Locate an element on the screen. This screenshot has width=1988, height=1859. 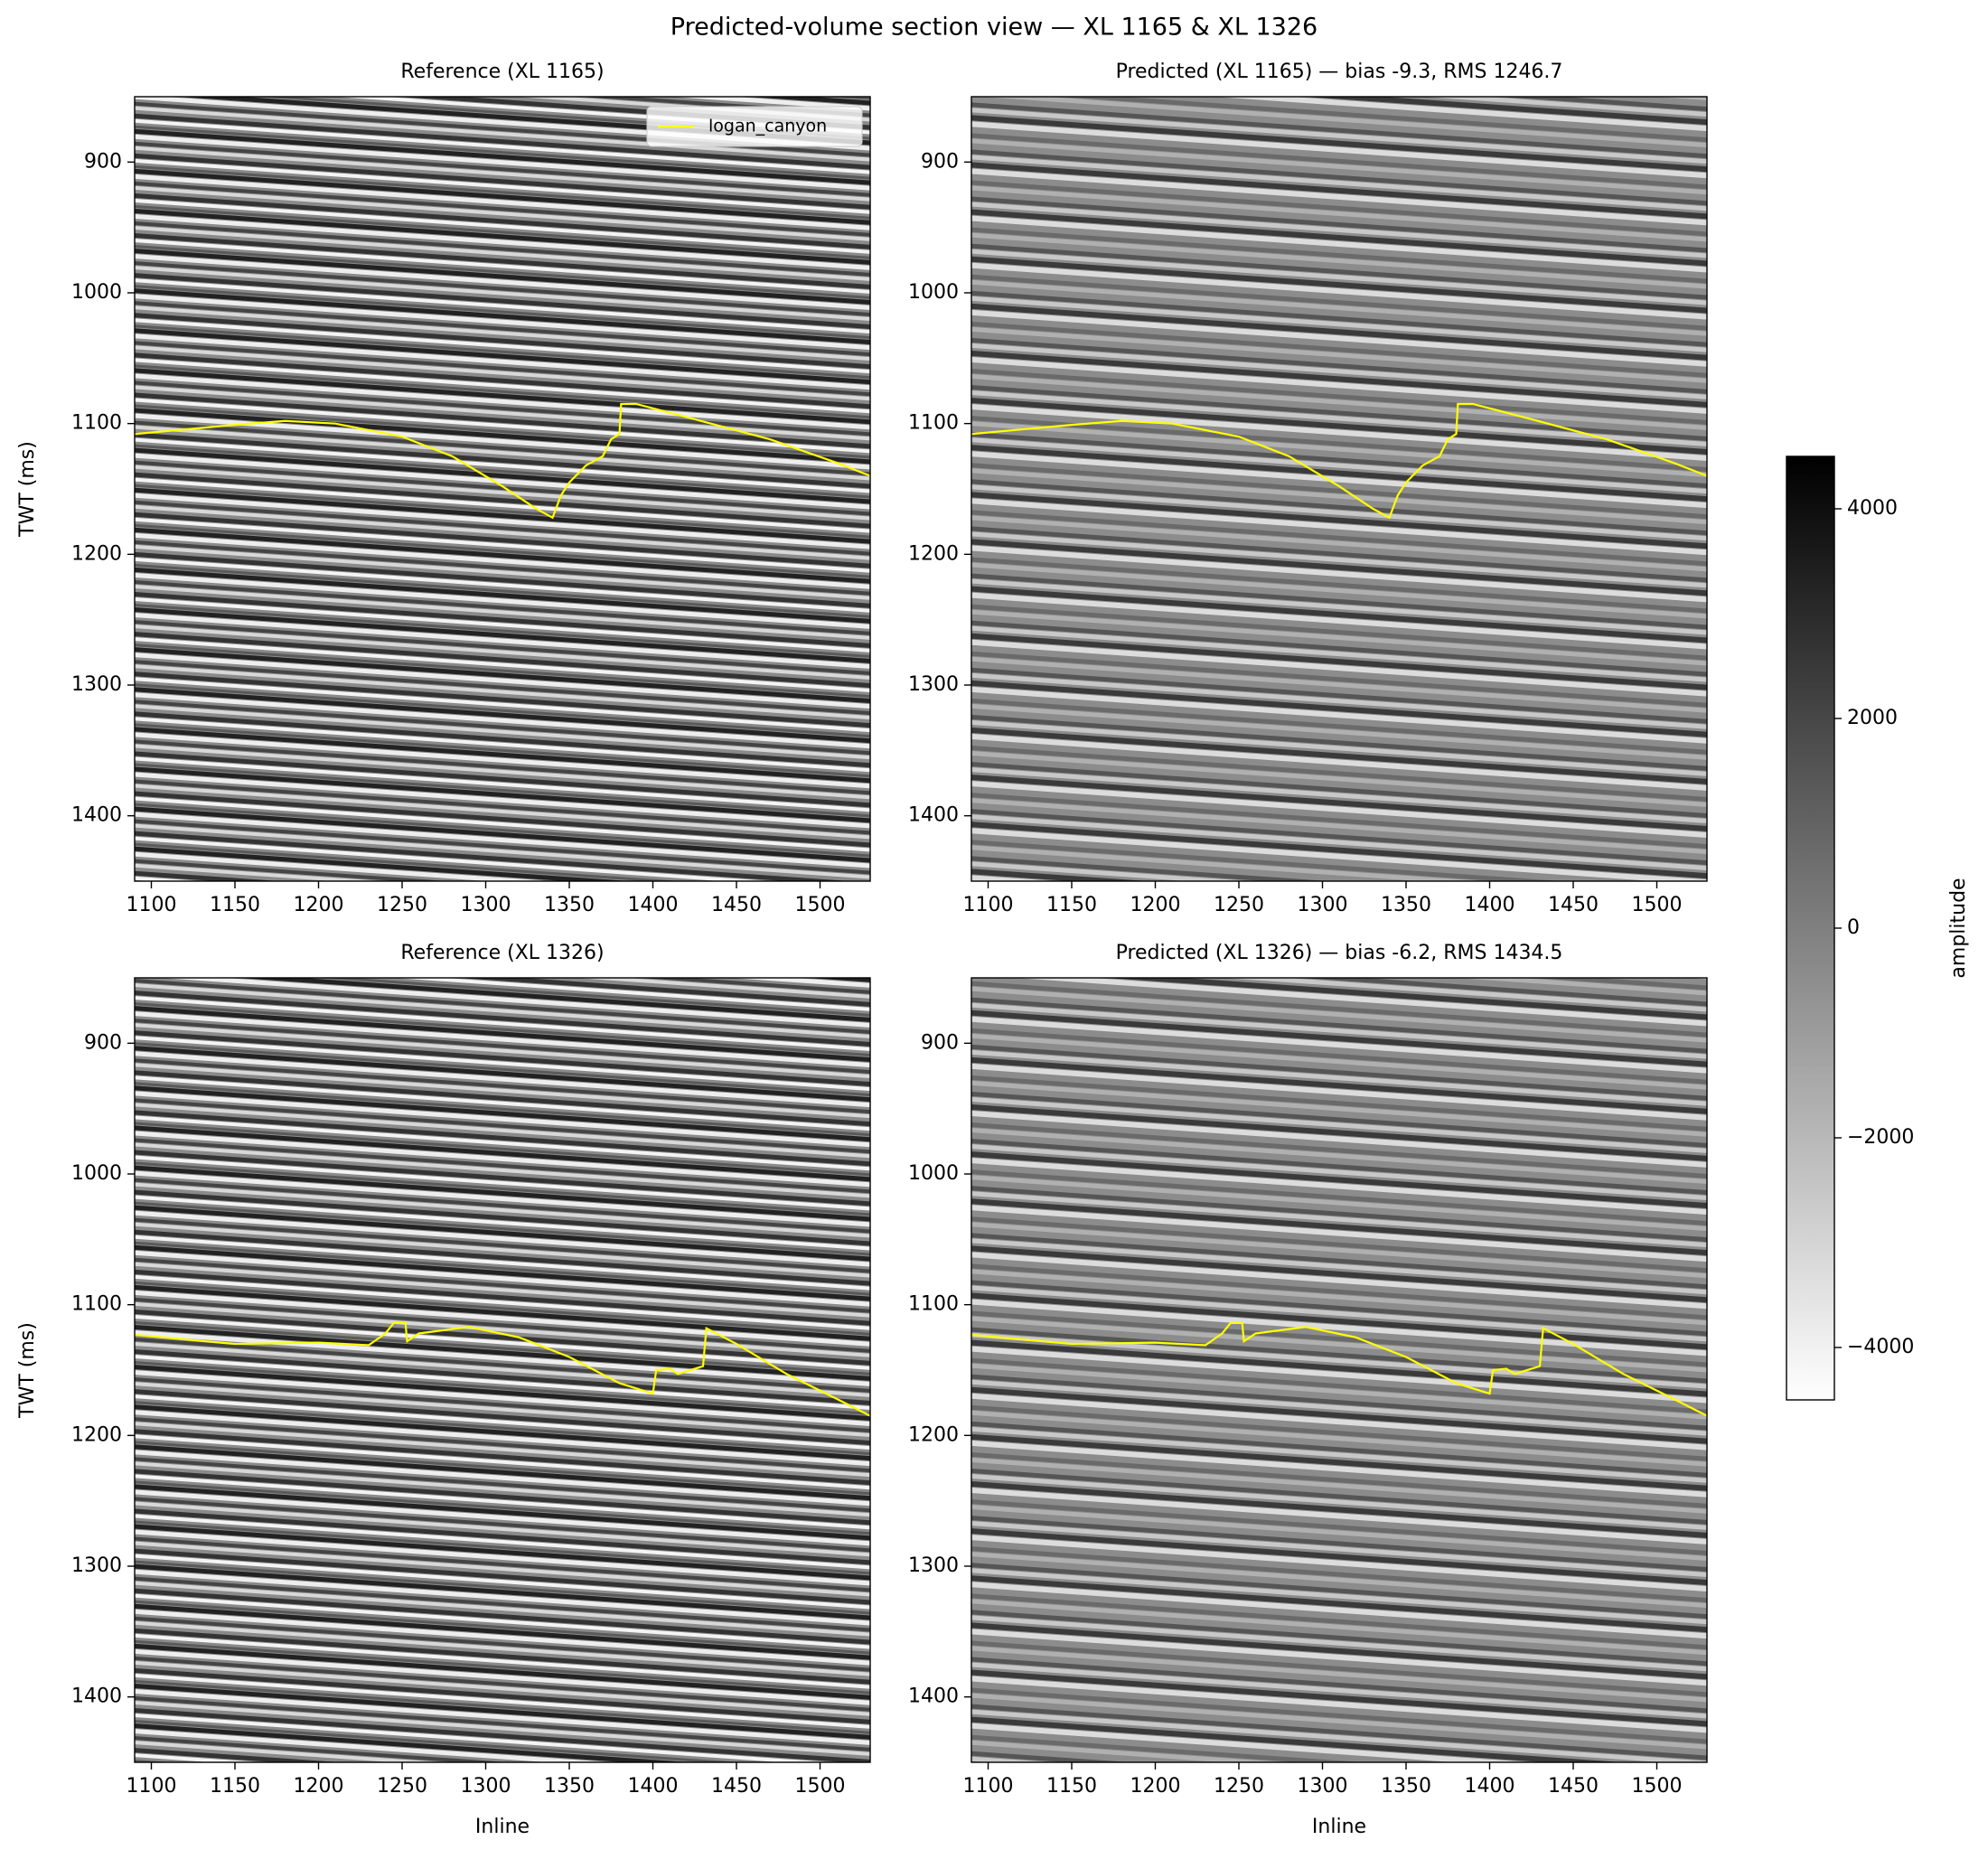
panel-title: Reference (XL 1326) is located at coordinates (502, 953).